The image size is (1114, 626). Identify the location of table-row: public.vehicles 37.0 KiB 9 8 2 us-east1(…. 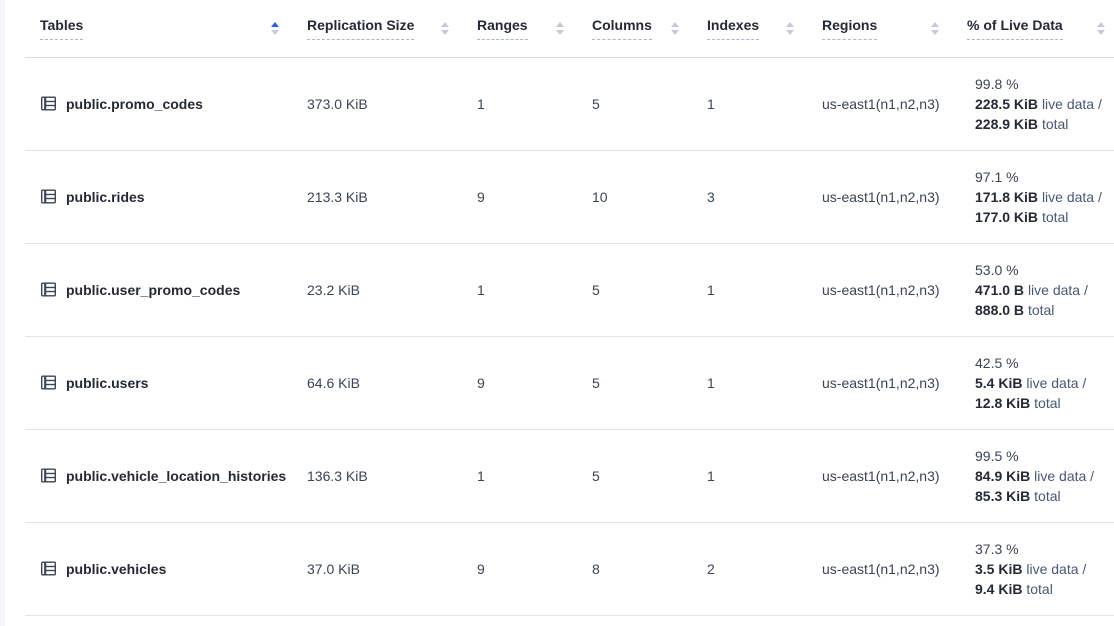
(569, 569).